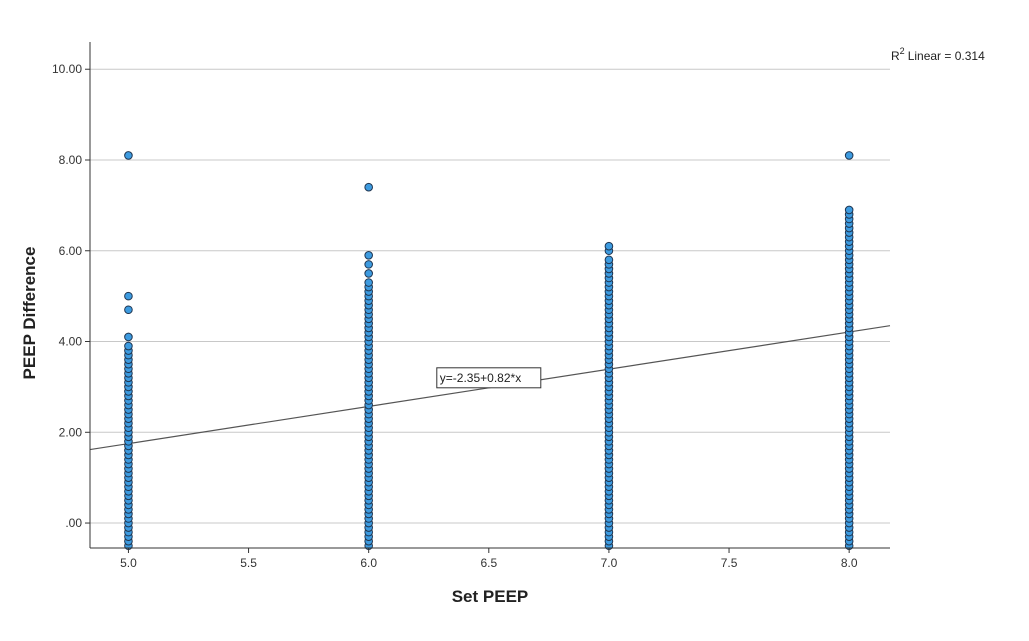  I want to click on x-tick-label: 8.0, so click(849, 563).